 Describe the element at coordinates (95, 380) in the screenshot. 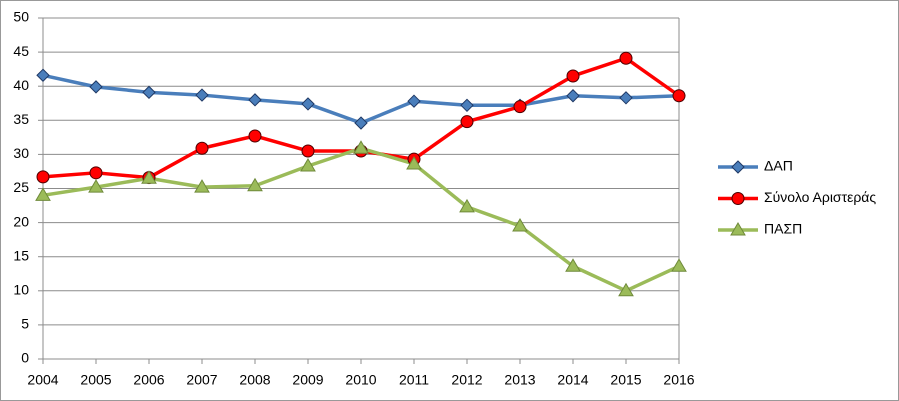

I see `x-tick-label: 2005` at that location.